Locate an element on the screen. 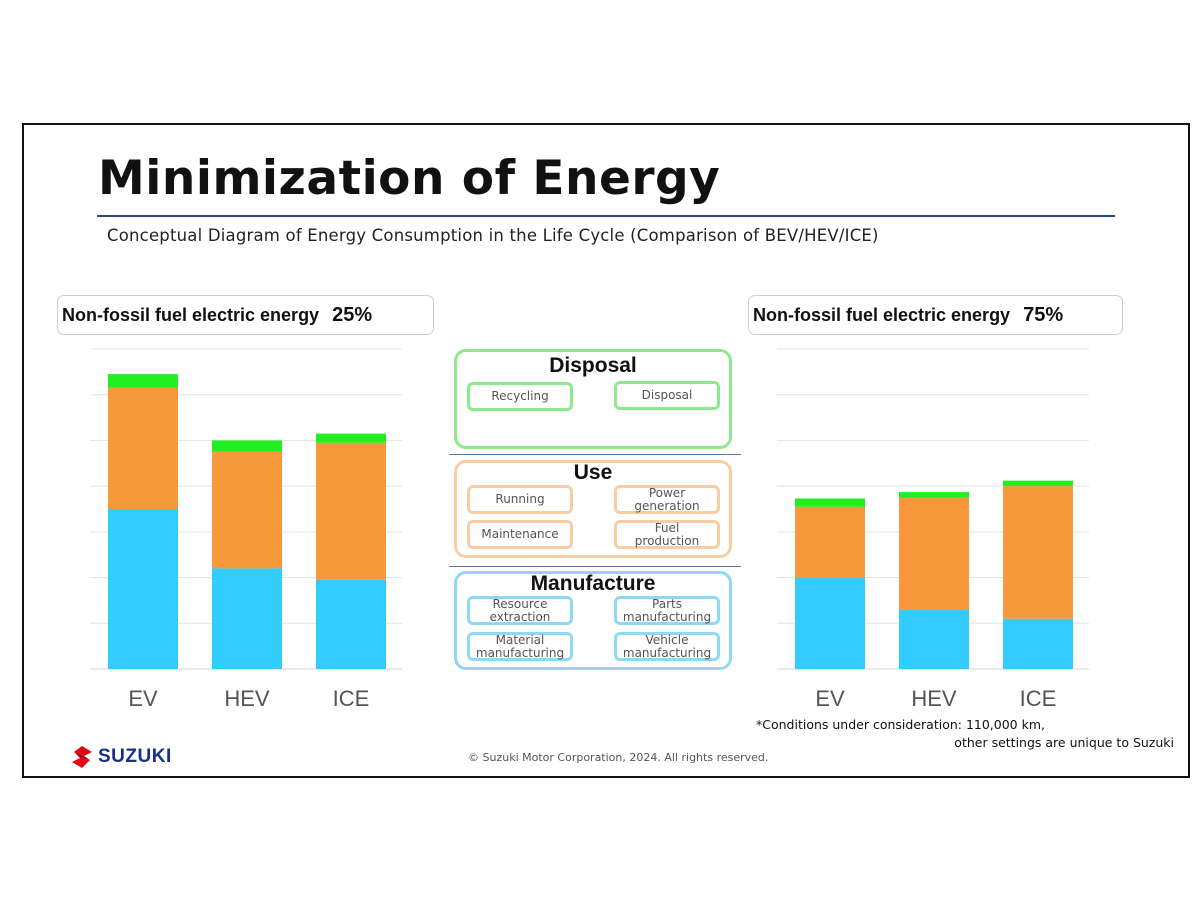 Image resolution: width=1200 pixels, height=900 pixels. left-panel-label: Non-fossil fuel electric energy 25% is located at coordinates (245, 315).